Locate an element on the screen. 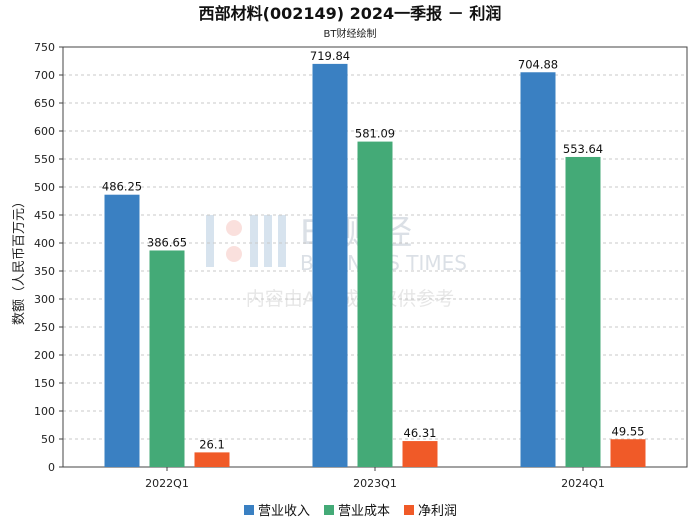 This screenshot has width=700, height=524. data-label: 49.55 is located at coordinates (628, 431).